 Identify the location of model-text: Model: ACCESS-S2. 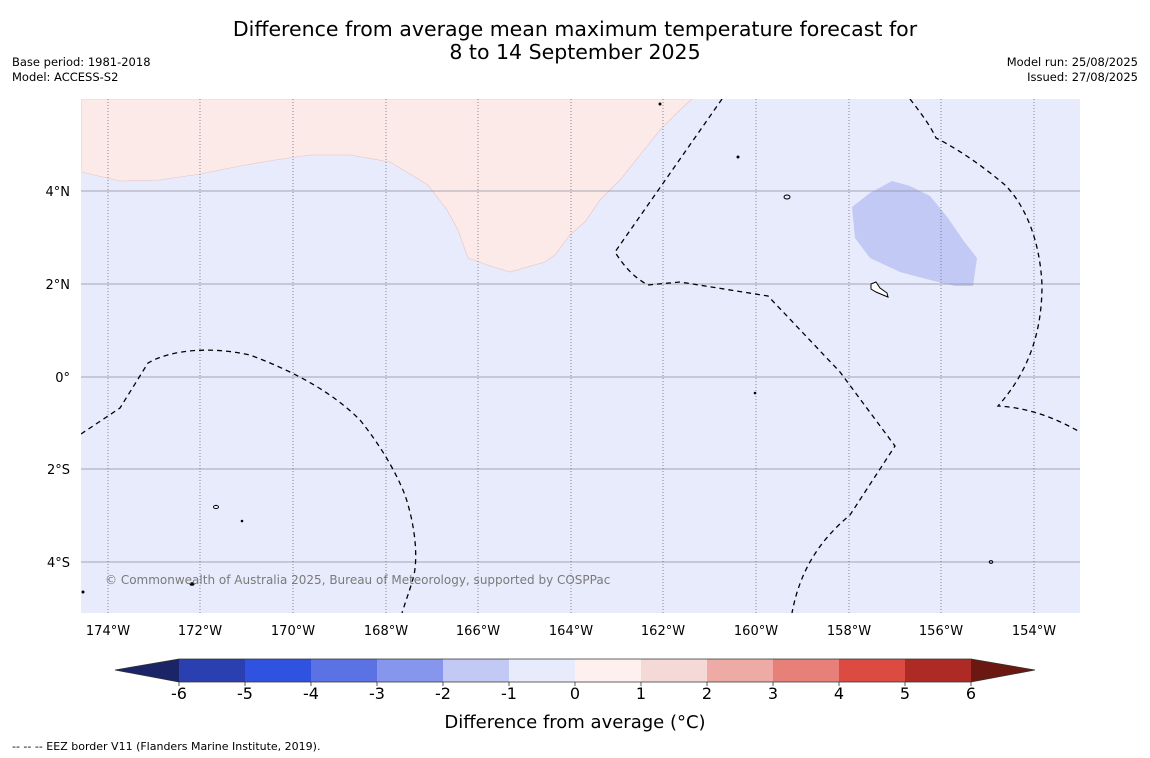
(65, 77).